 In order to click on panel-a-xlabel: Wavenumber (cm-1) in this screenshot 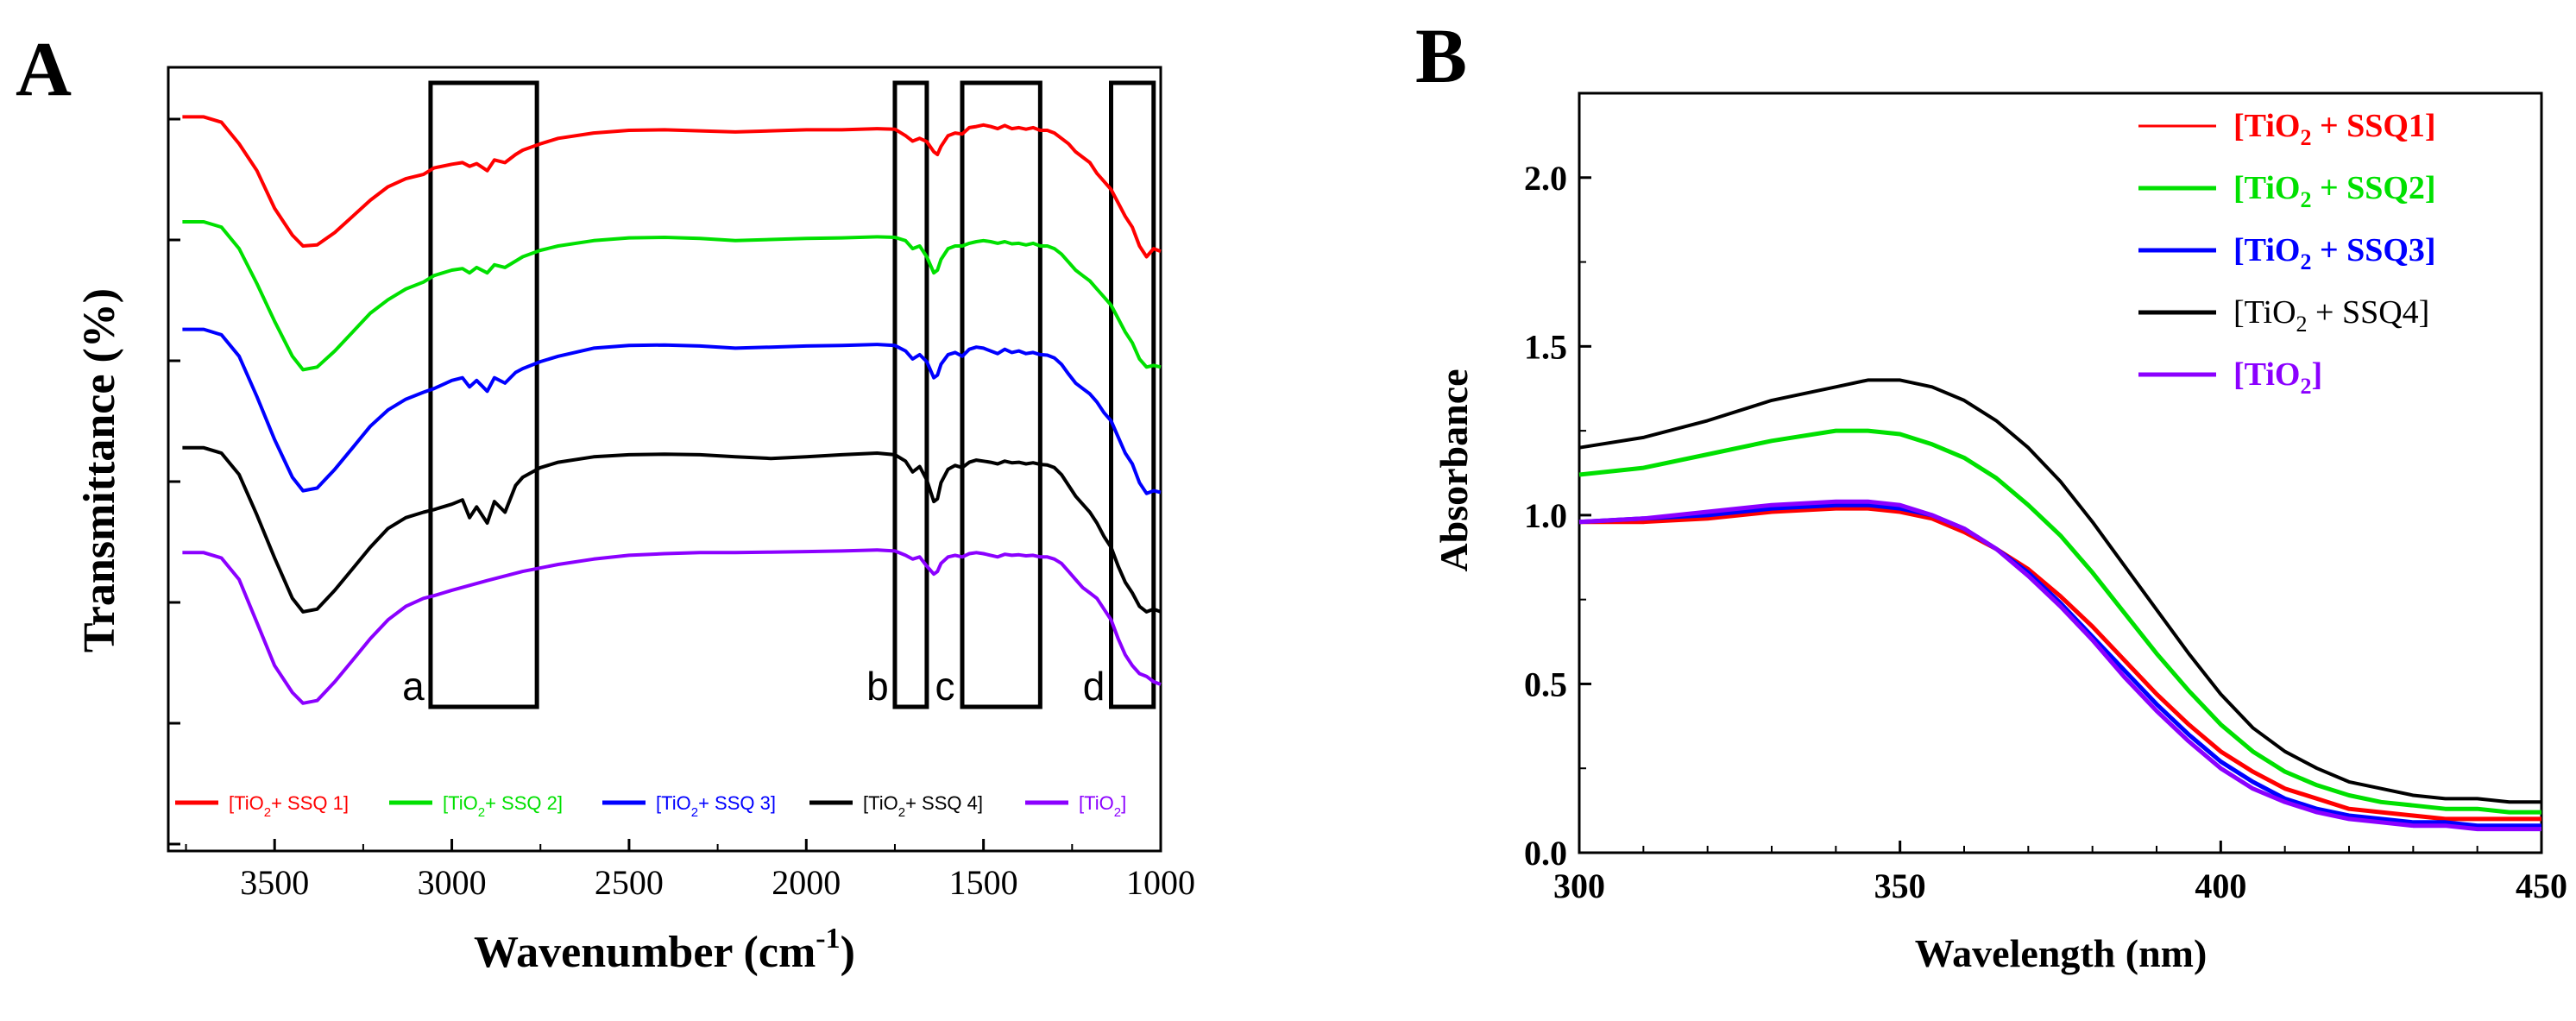, I will do `click(664, 950)`.